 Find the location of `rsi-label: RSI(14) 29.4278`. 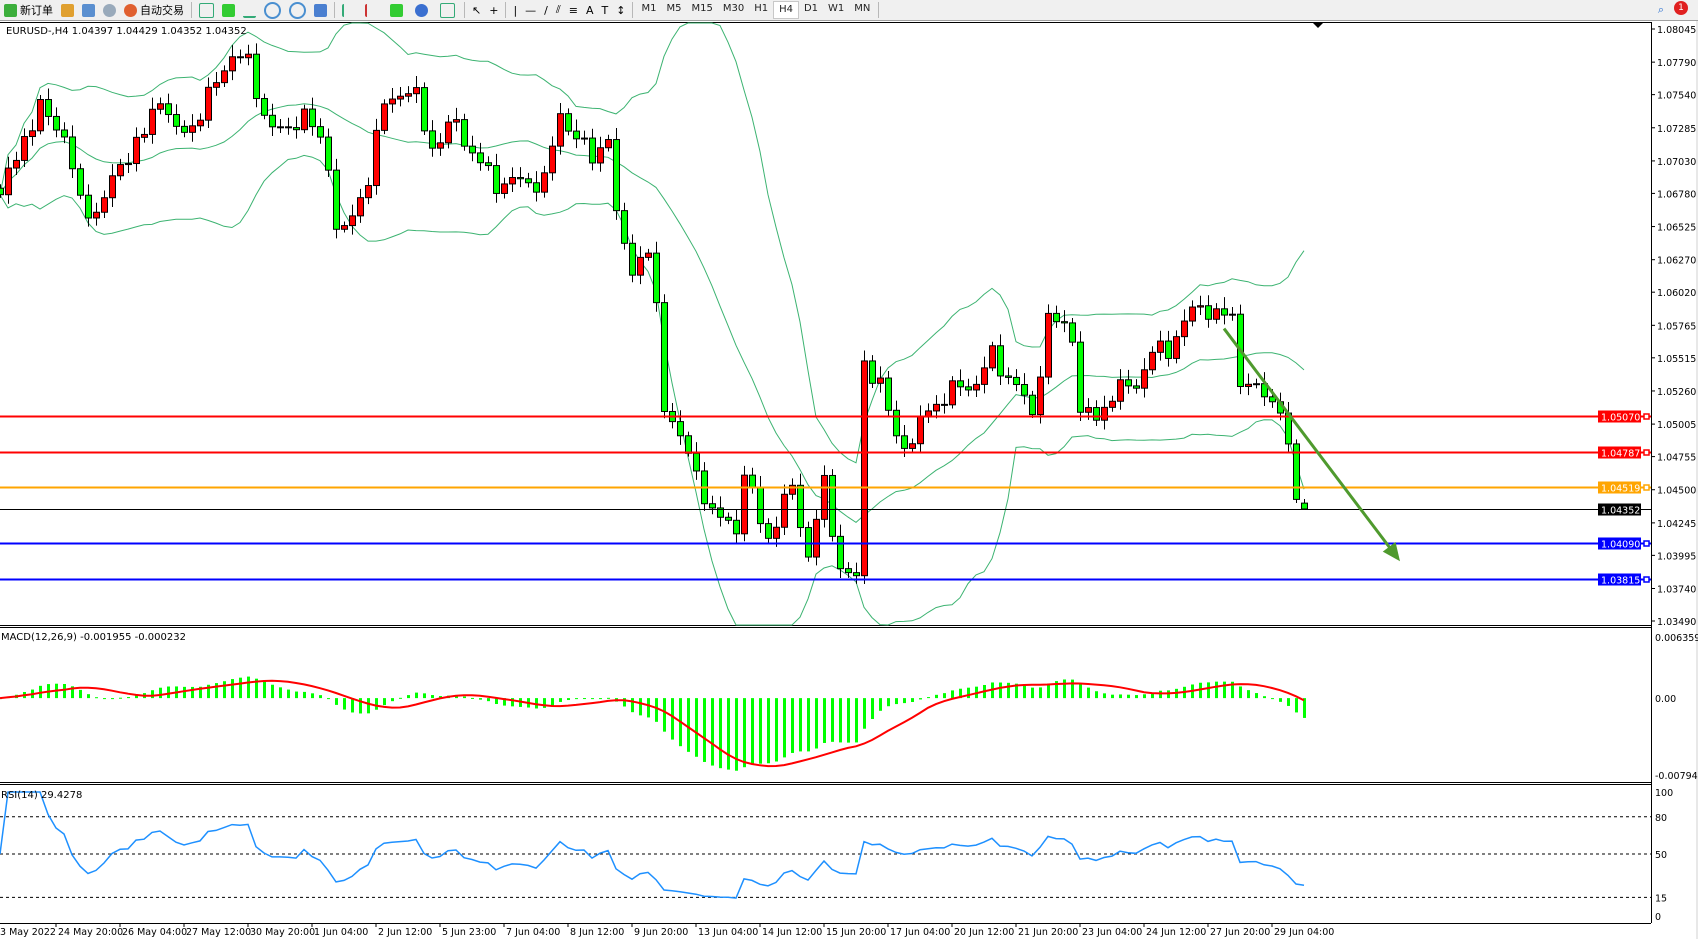

rsi-label: RSI(14) 29.4278 is located at coordinates (41, 795).